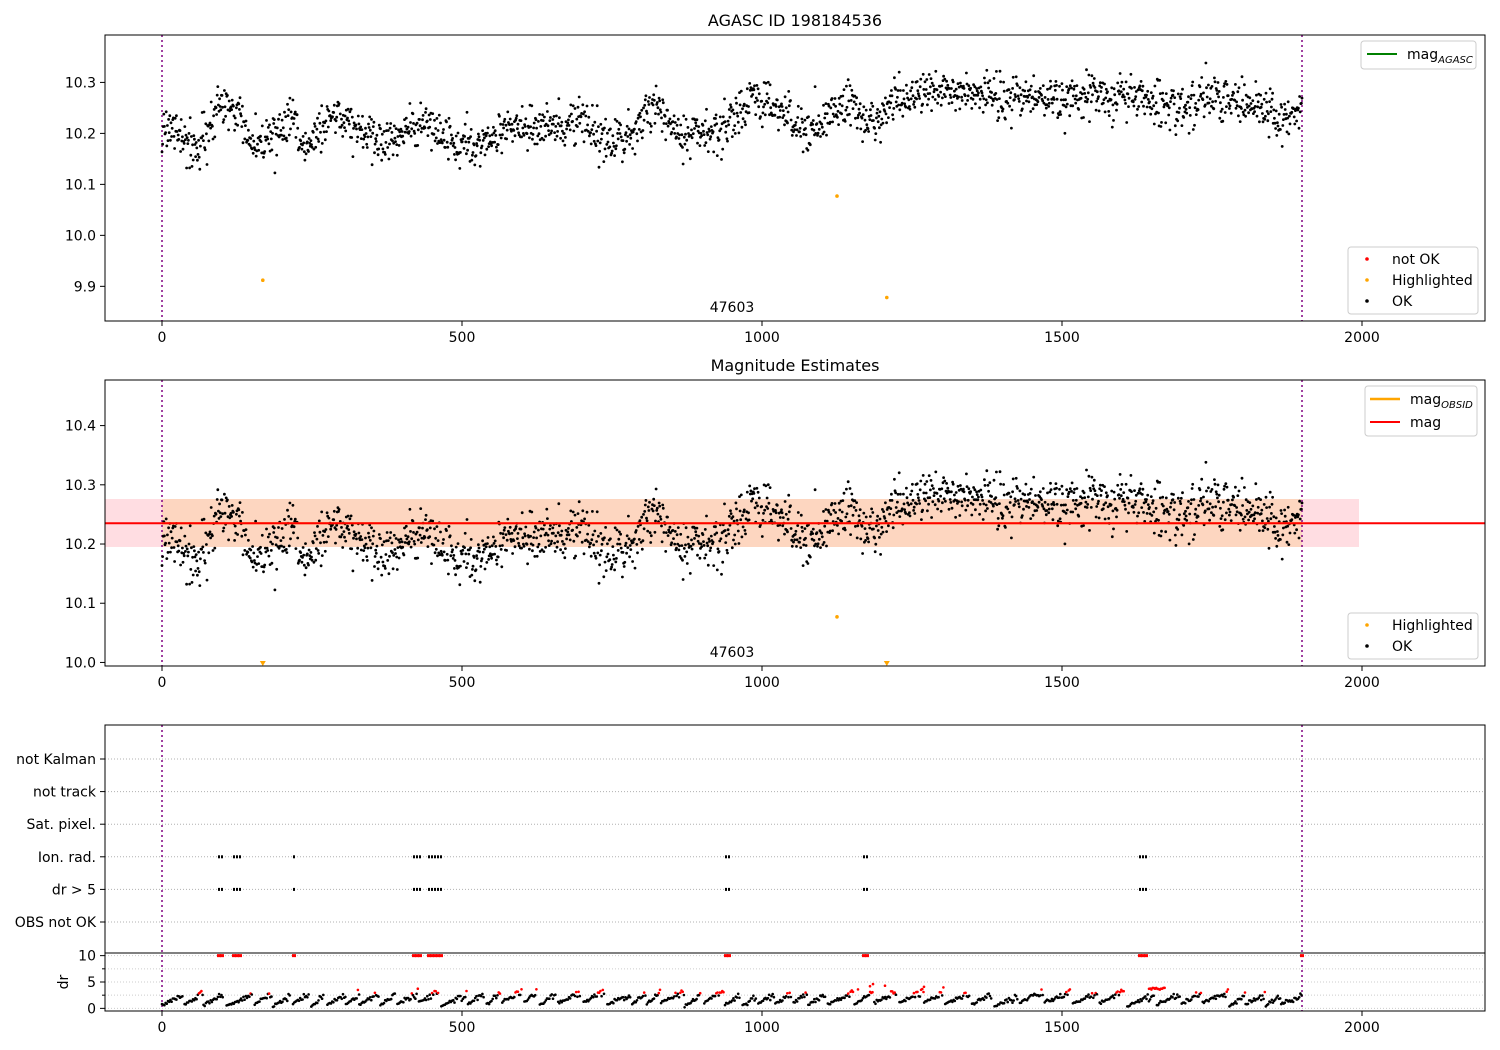  I want to click on dr-notok-point, so click(885, 985).